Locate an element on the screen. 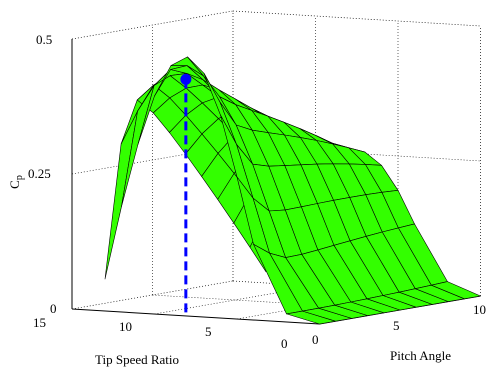 The height and width of the screenshot is (370, 488). max-cp-marker is located at coordinates (186, 79).